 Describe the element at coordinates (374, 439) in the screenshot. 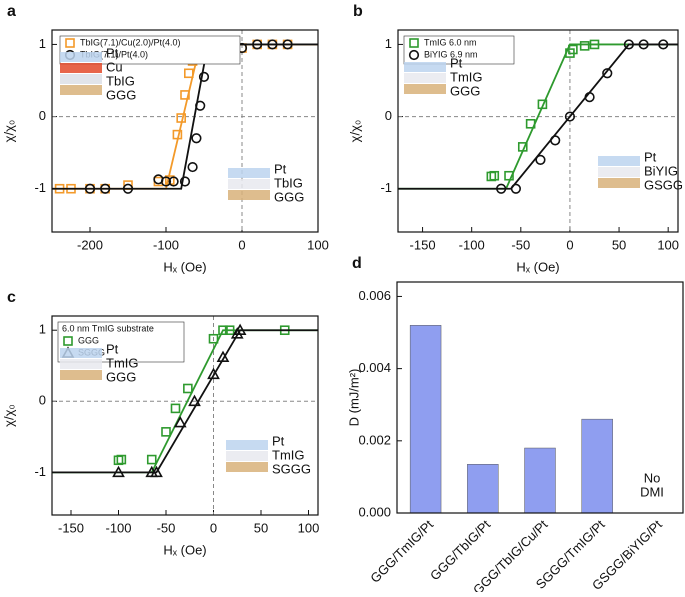

I see `y-tick-label: 0.002` at that location.